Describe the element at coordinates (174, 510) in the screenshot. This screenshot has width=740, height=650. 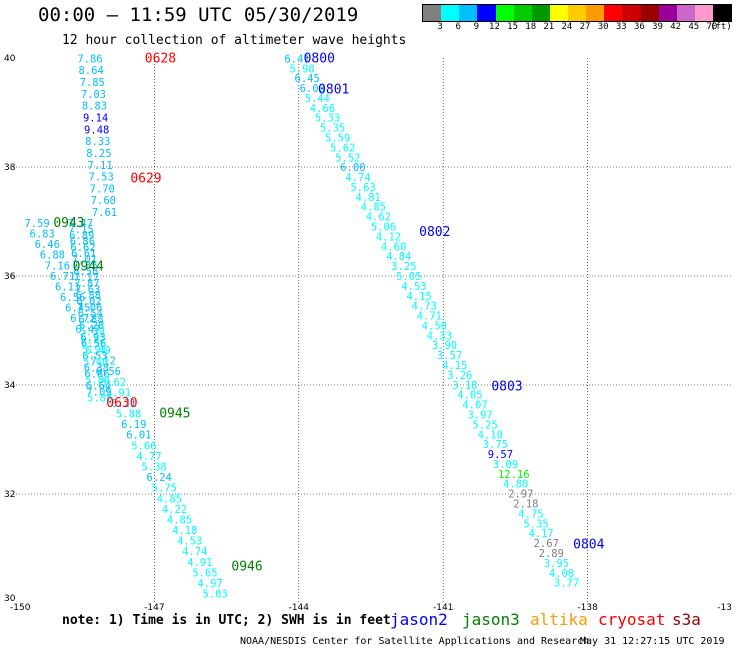
I see `wave-height-value: 4.22` at that location.